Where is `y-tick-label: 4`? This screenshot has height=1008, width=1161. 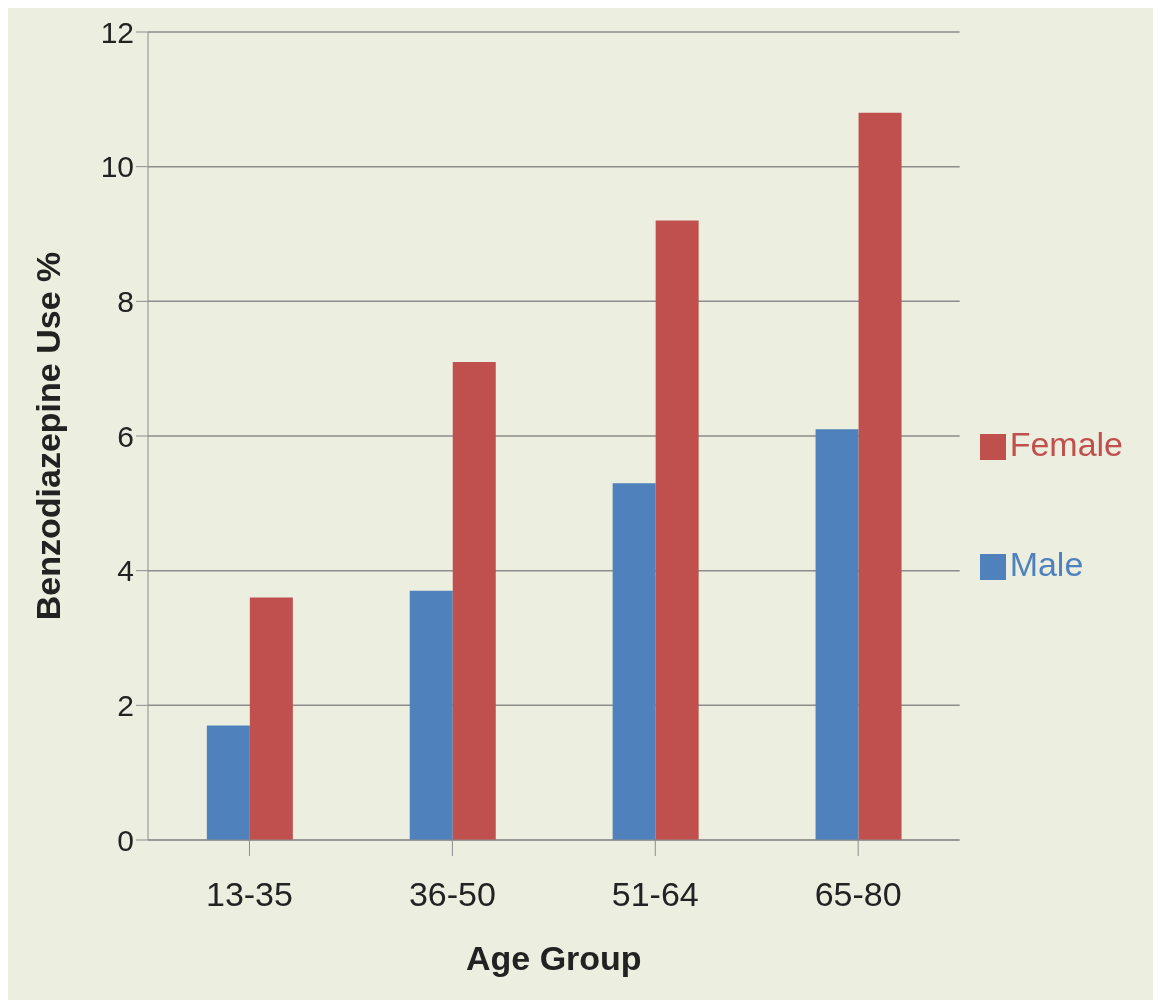 y-tick-label: 4 is located at coordinates (125, 571).